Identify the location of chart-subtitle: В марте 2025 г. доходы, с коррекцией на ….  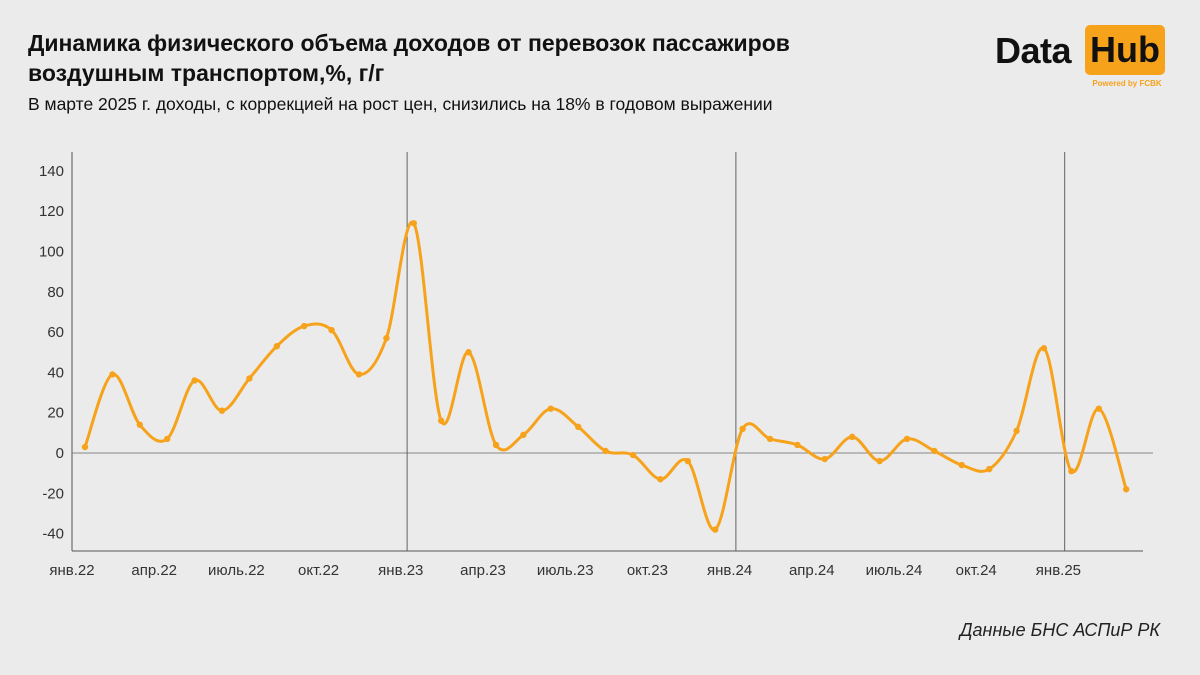
(400, 104).